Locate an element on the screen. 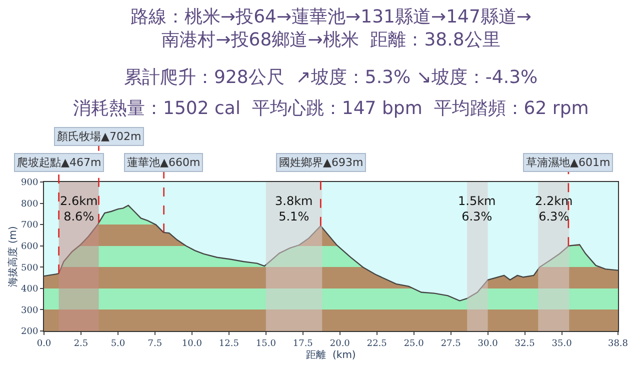 Image resolution: width=640 pixels, height=372 pixels. x-tick-label: 27.5 is located at coordinates (451, 343).